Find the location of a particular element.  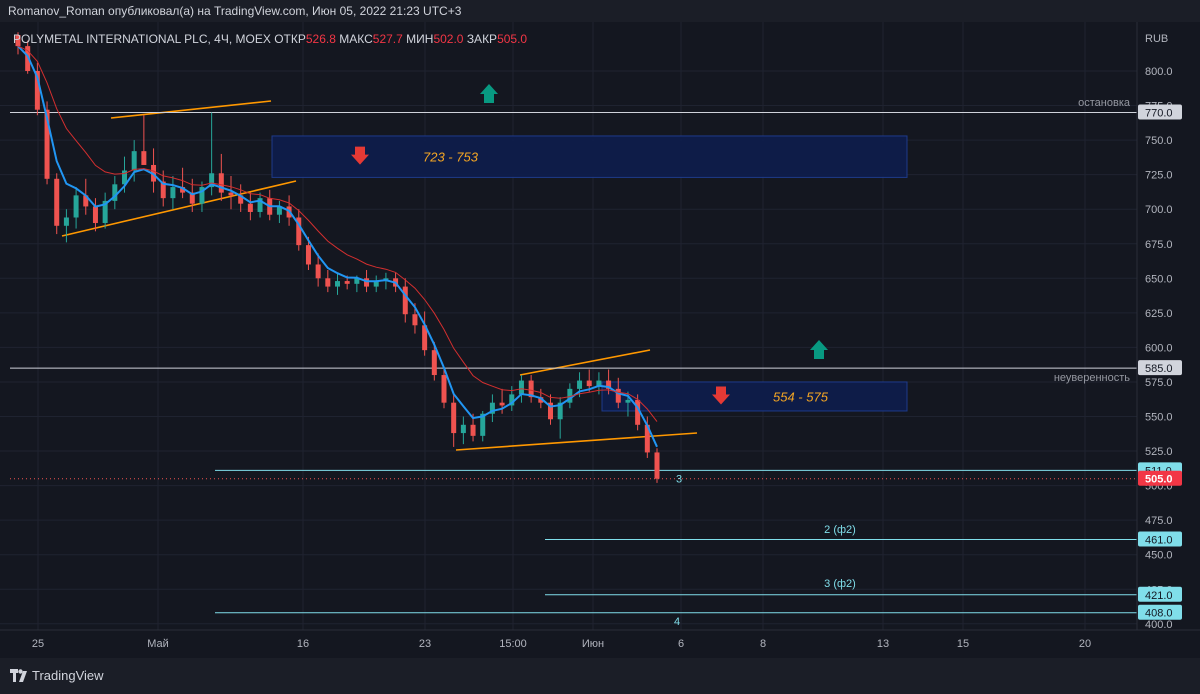

time-tick-label: 25 is located at coordinates (38, 644).